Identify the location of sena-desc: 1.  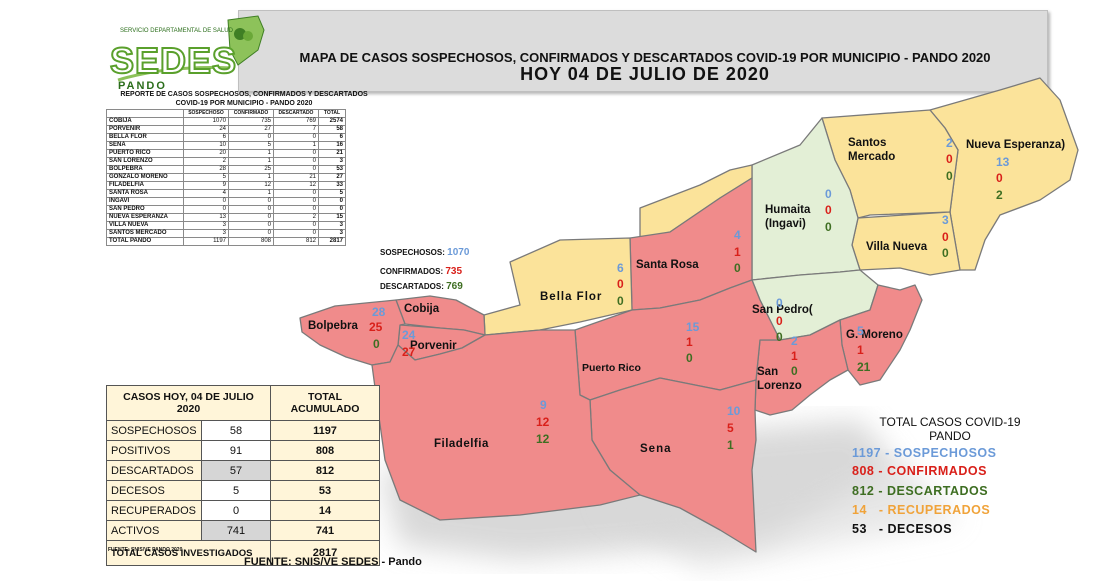
(730, 445).